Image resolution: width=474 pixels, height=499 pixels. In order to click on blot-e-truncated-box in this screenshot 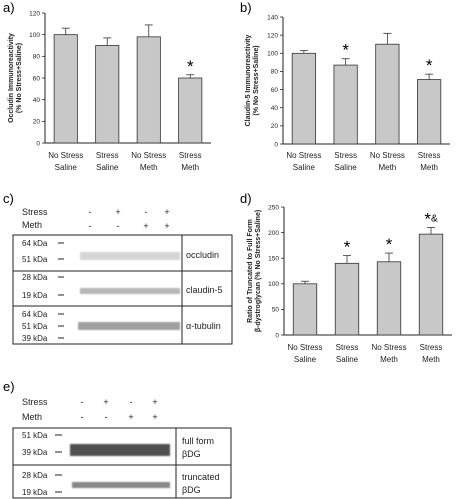, I will do `click(122, 481)`.